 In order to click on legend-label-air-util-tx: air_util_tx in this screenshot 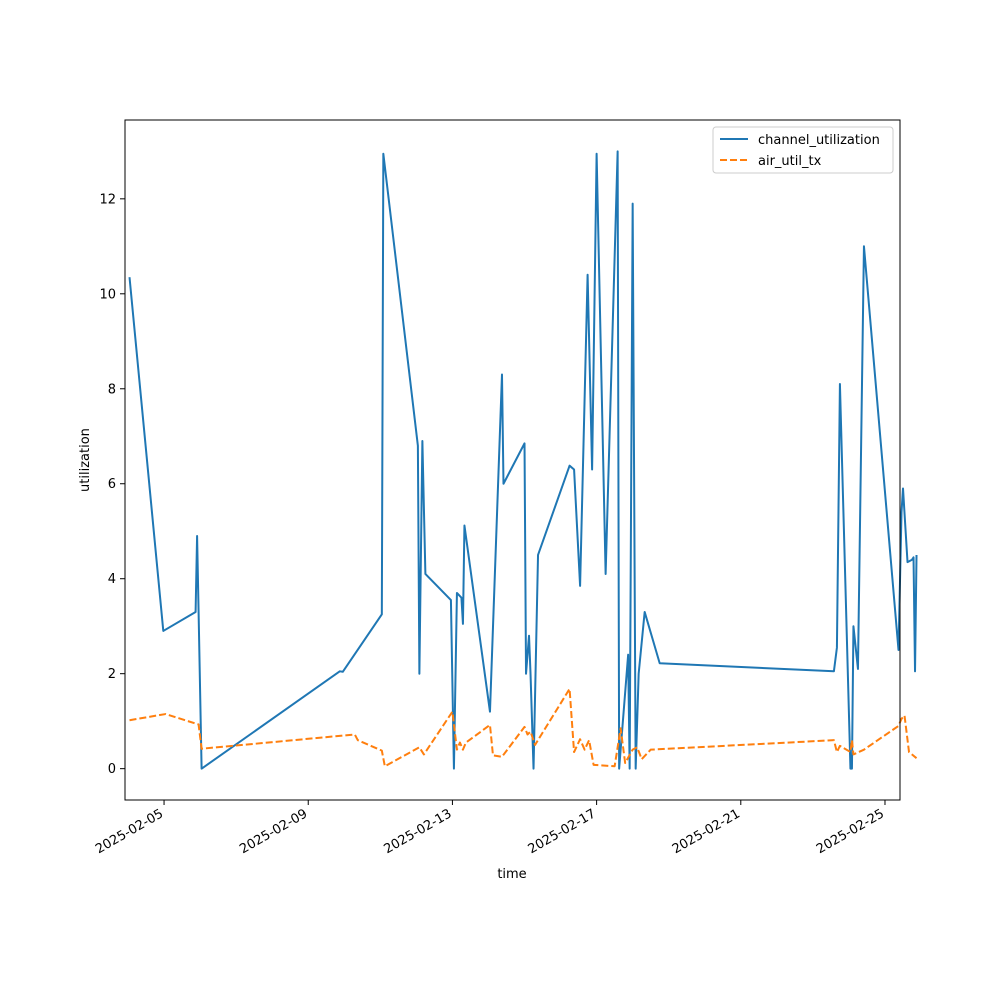, I will do `click(790, 161)`.